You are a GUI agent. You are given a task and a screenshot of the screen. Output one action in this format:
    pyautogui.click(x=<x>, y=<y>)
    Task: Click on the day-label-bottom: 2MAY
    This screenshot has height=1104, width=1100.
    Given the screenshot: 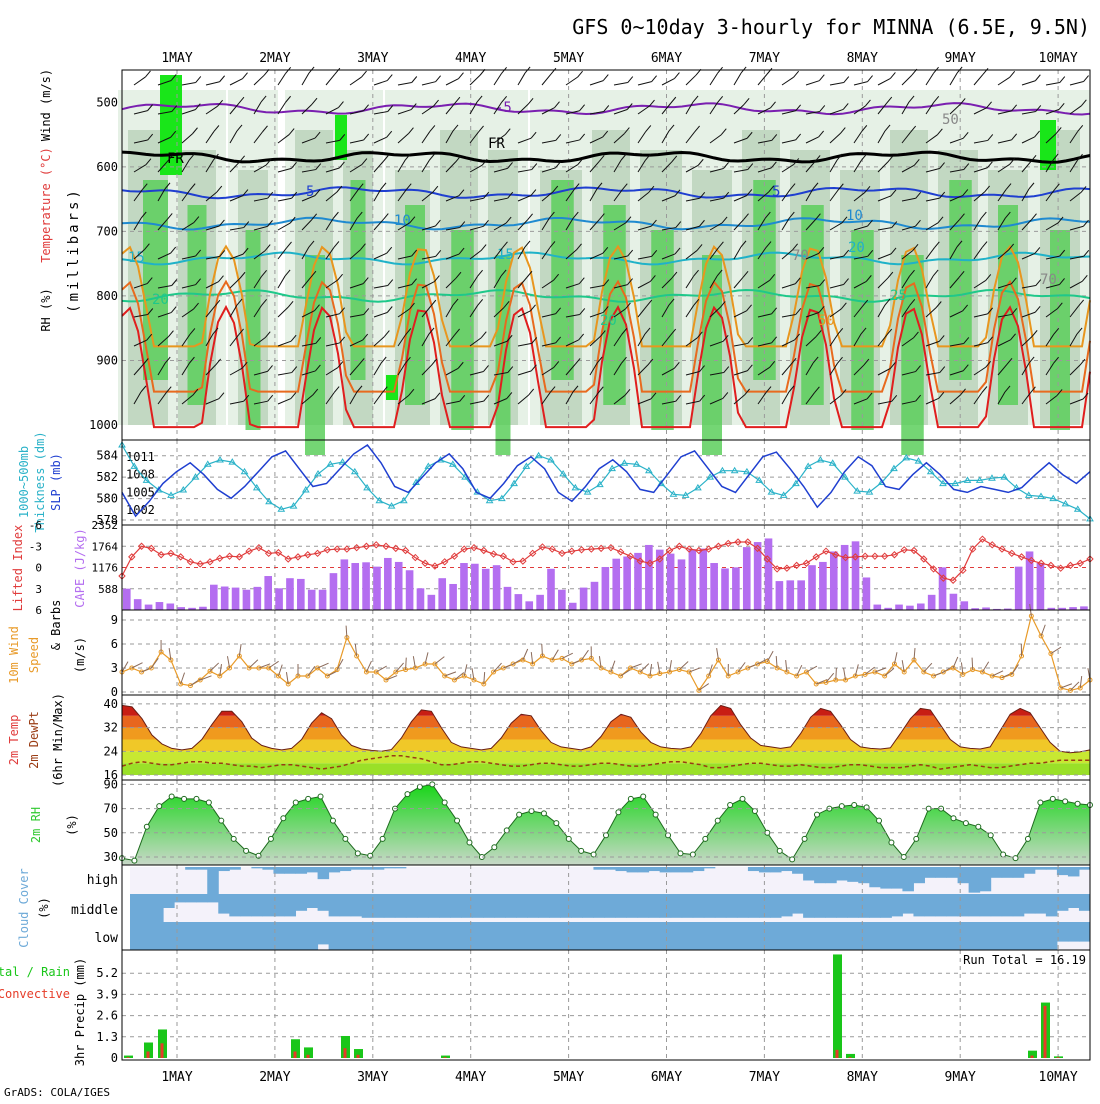 What is the action you would take?
    pyautogui.click(x=274, y=1077)
    